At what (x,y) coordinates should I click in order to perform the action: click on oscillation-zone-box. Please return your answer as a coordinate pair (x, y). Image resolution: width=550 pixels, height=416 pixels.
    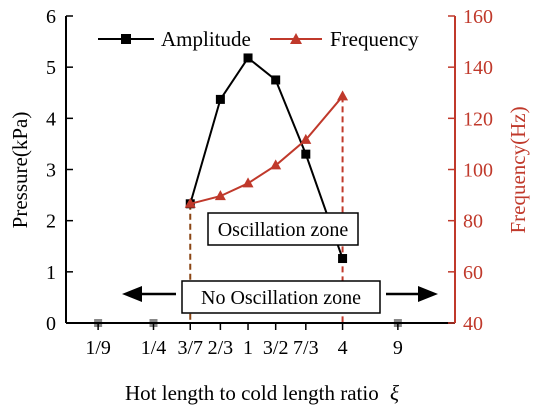
    Looking at the image, I should click on (283, 229).